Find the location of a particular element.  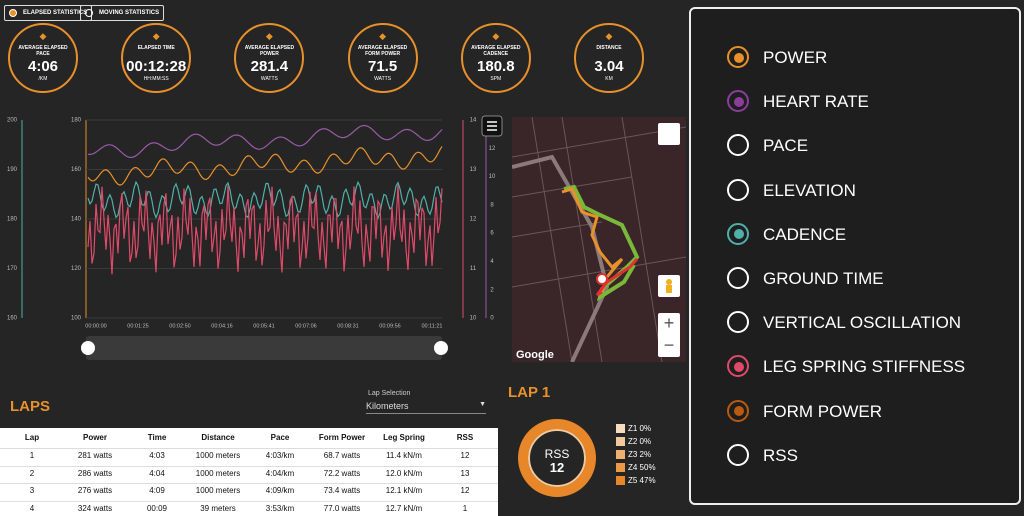

stat-label: AVERAGE ELAPSED FORM POWER is located at coordinates (382, 51).